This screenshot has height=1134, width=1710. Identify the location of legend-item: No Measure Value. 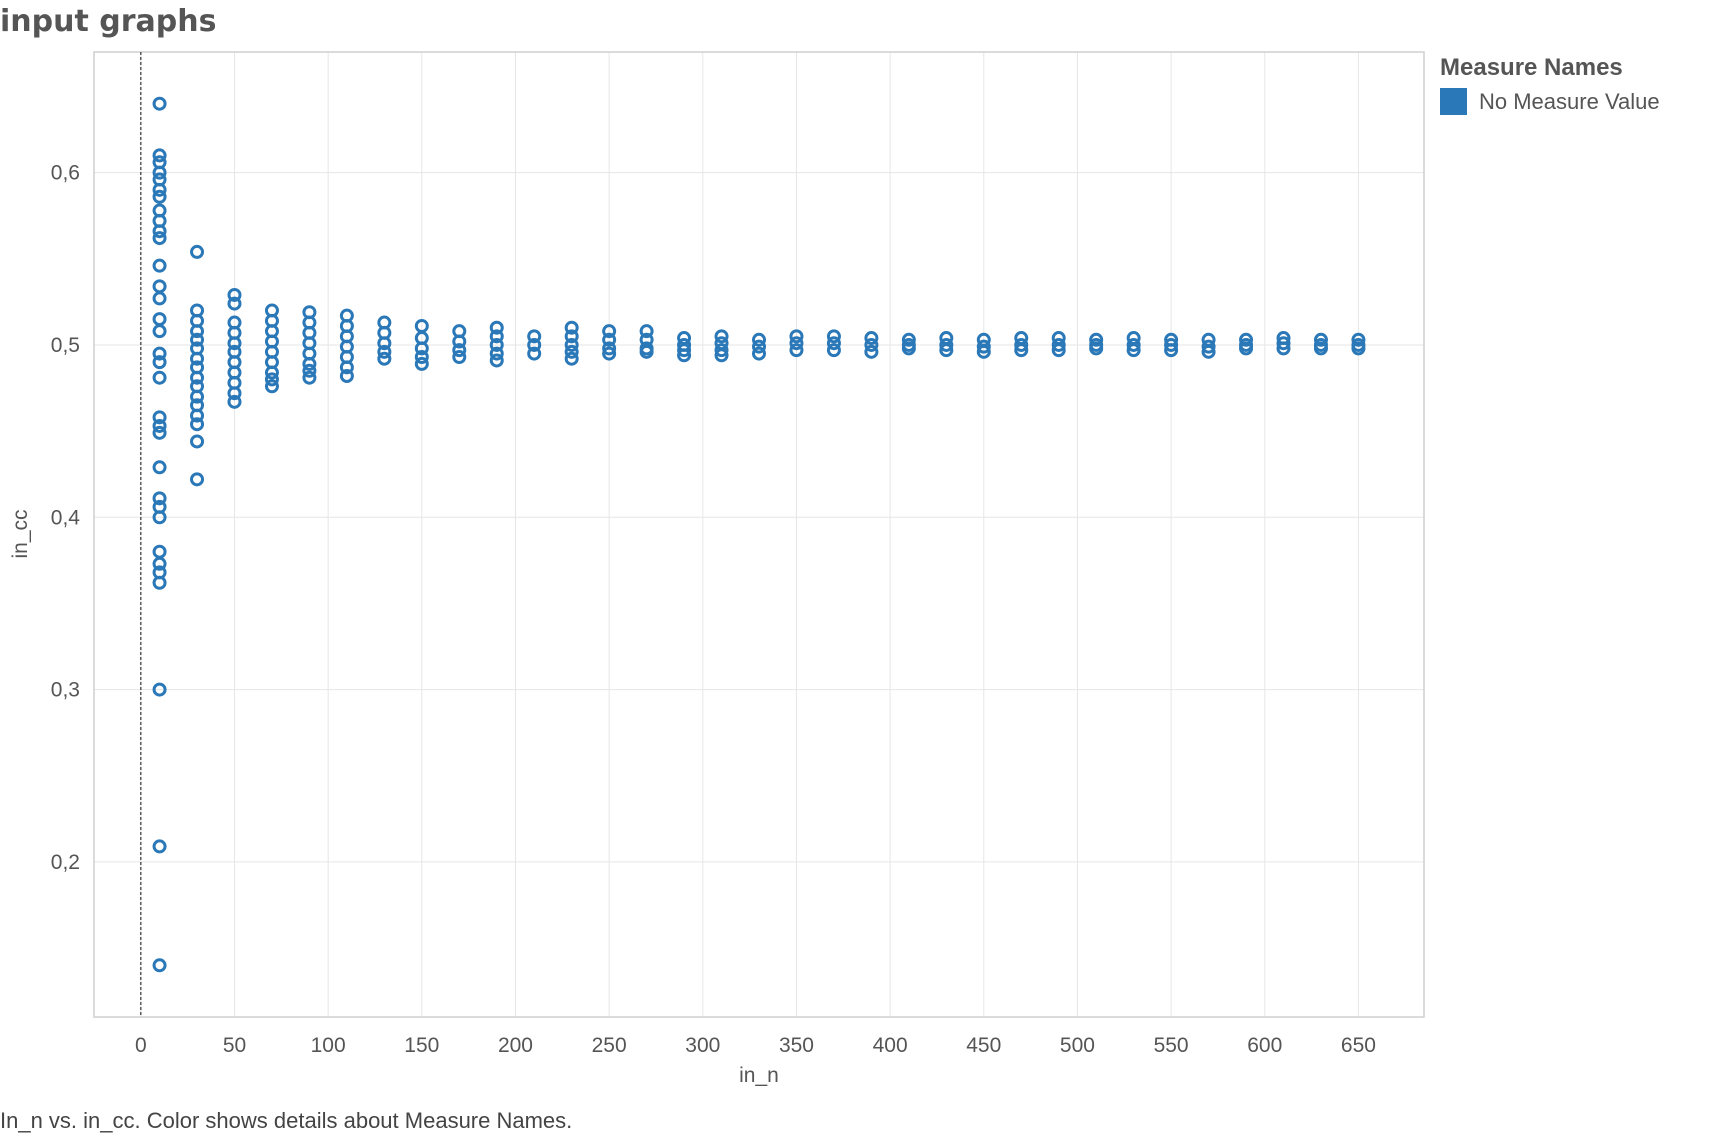
(1550, 101).